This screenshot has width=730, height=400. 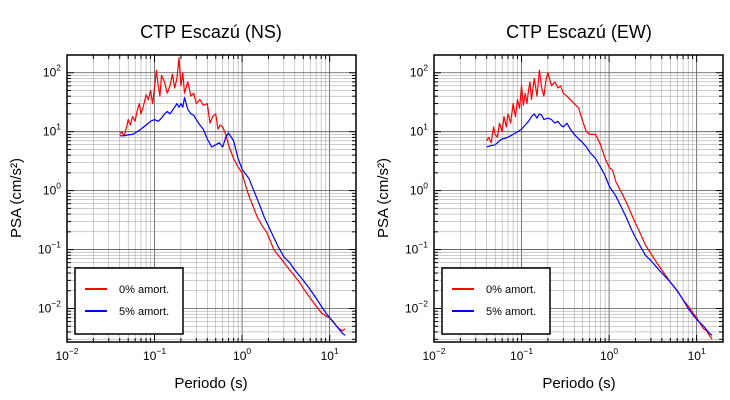 I want to click on chart-title: CTP Escazú (NS), so click(x=211, y=32).